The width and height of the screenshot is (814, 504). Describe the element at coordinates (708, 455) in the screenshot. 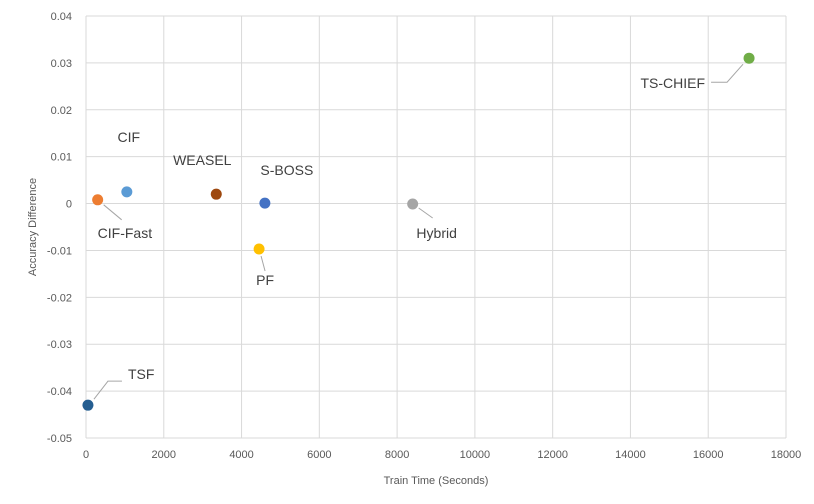

I see `x-tick-label: 16000` at that location.